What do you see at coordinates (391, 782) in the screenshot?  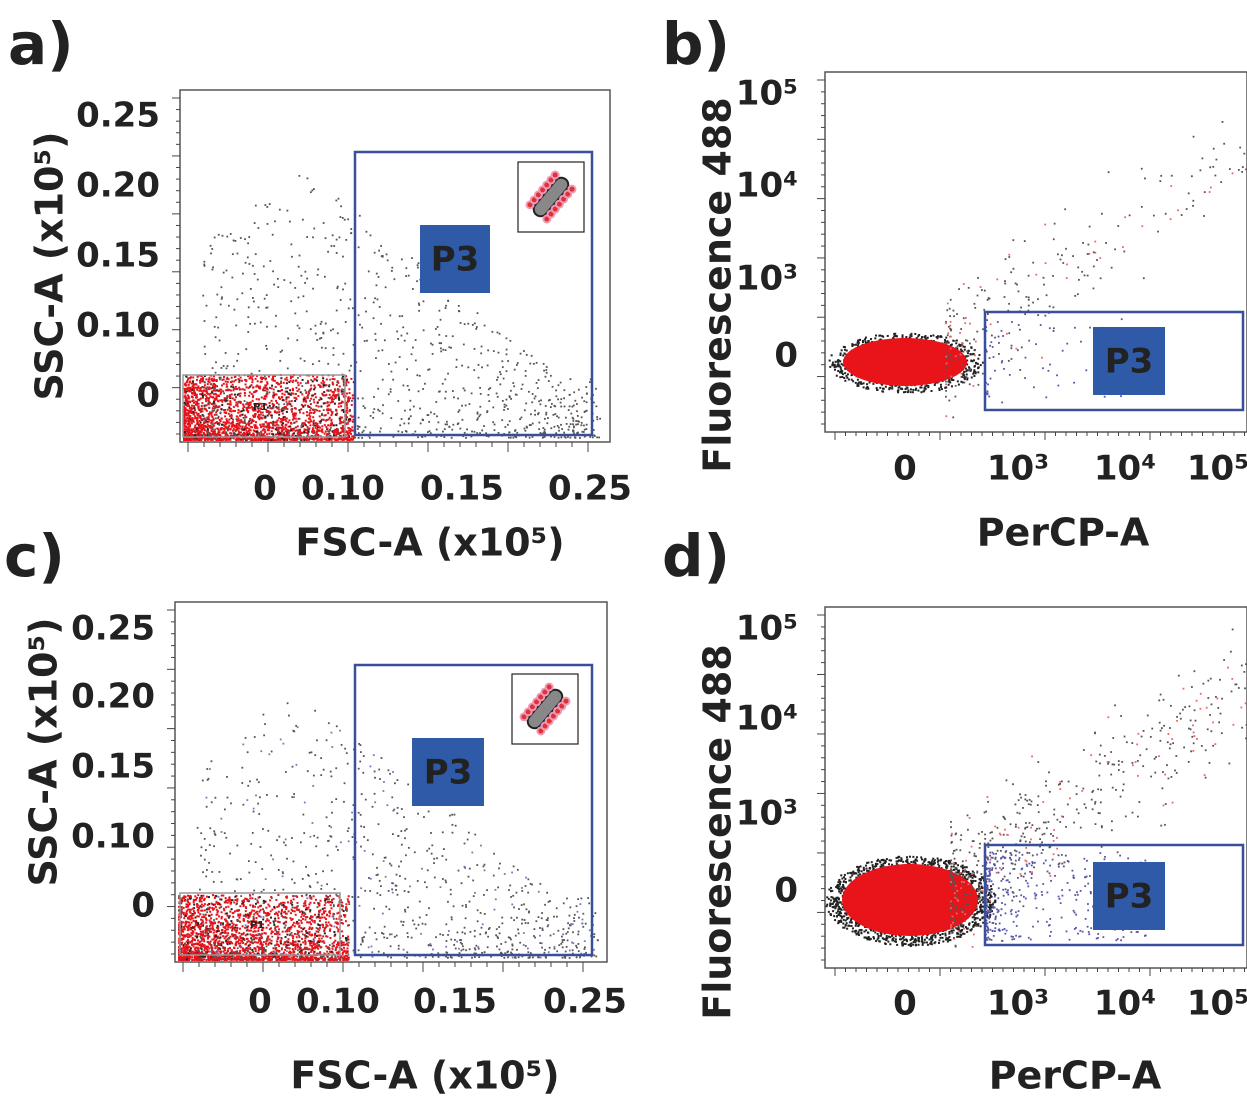 I see `plot-frame` at bounding box center [391, 782].